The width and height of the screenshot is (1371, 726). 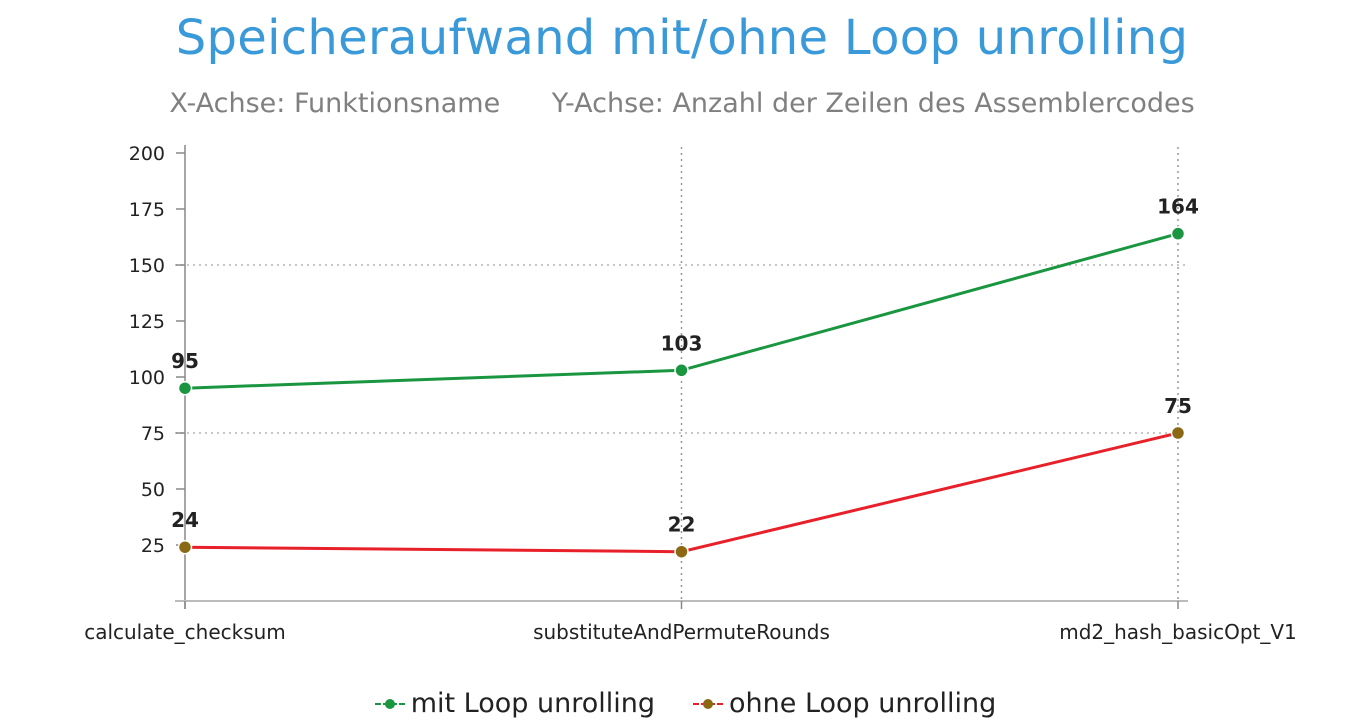 I want to click on x-tick-label: substituteAndPermuteRounds, so click(x=681, y=632).